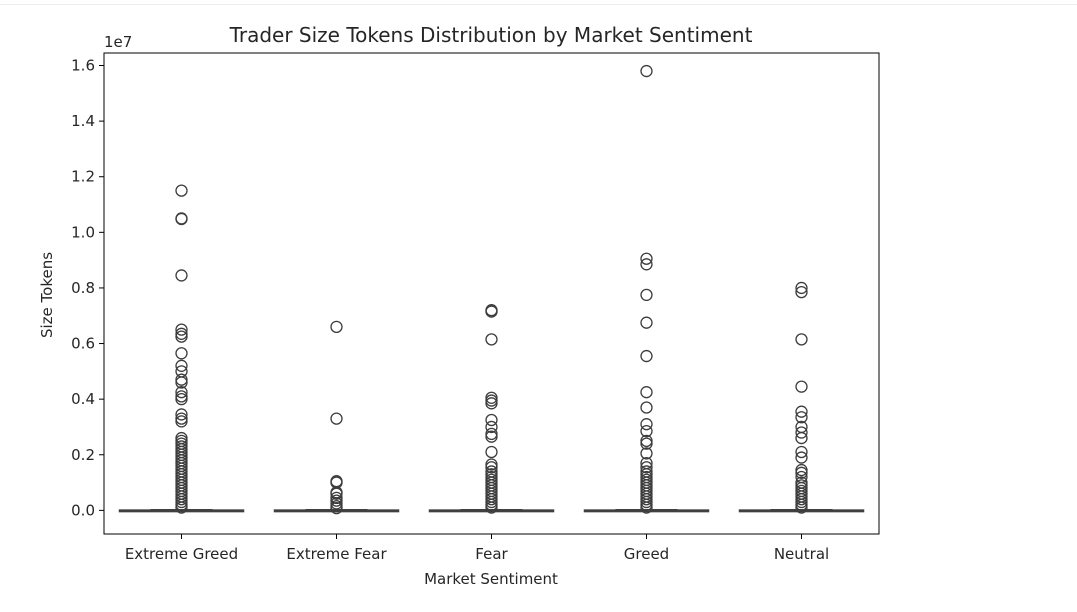  I want to click on y-tick-label: 0.8, so click(83, 288).